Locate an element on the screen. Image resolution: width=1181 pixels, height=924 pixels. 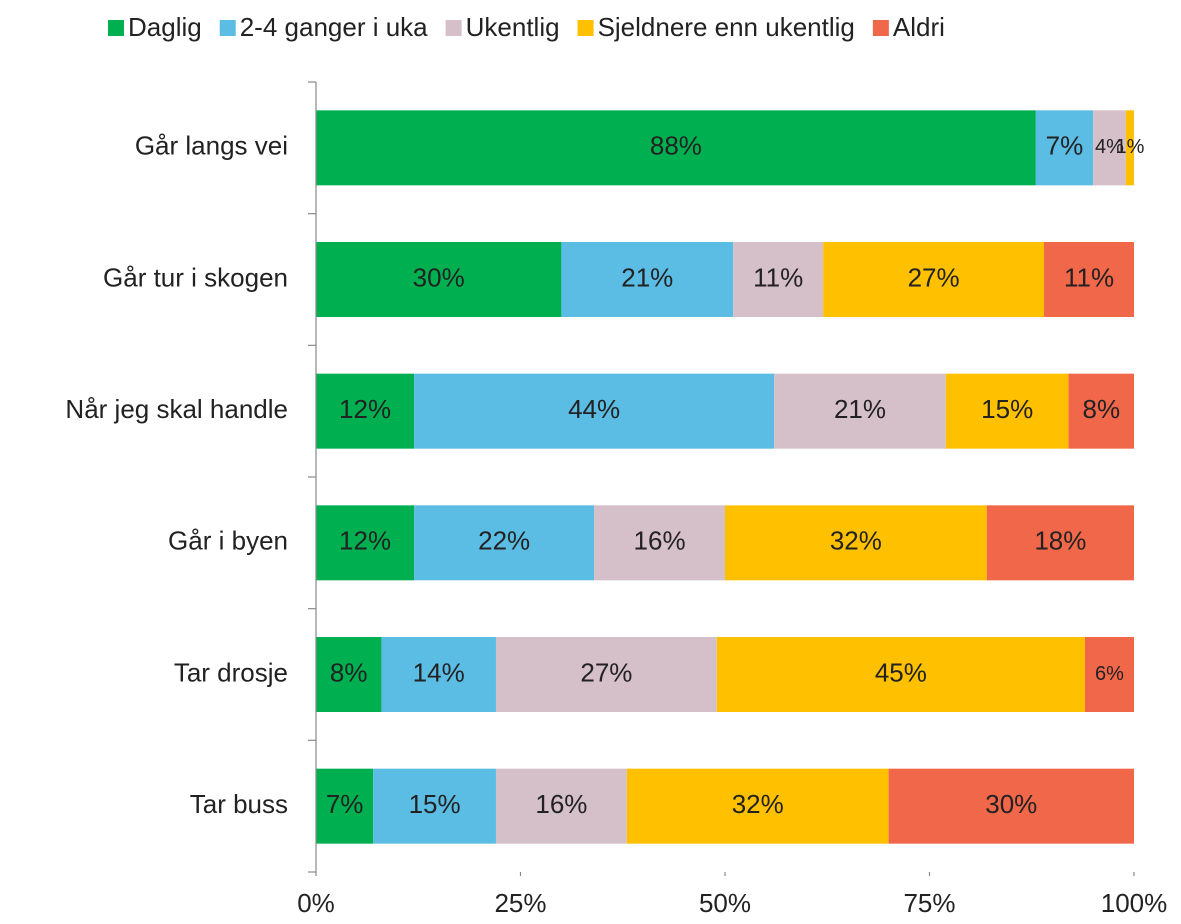
legend-label: Aldri is located at coordinates (919, 27).